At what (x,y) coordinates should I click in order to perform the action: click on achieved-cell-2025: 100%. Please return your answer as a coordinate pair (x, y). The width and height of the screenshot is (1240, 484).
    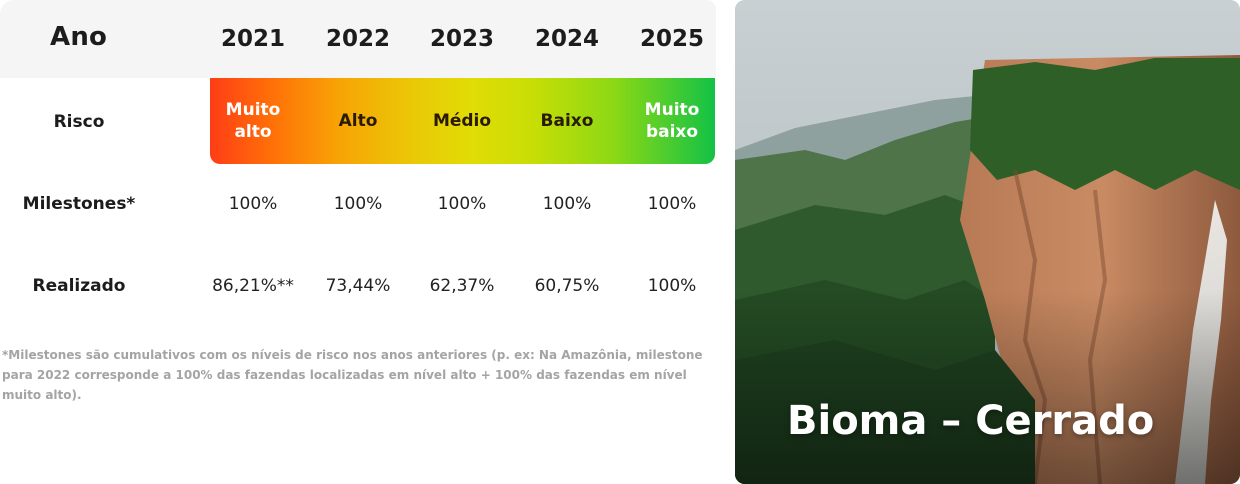
    Looking at the image, I should click on (672, 286).